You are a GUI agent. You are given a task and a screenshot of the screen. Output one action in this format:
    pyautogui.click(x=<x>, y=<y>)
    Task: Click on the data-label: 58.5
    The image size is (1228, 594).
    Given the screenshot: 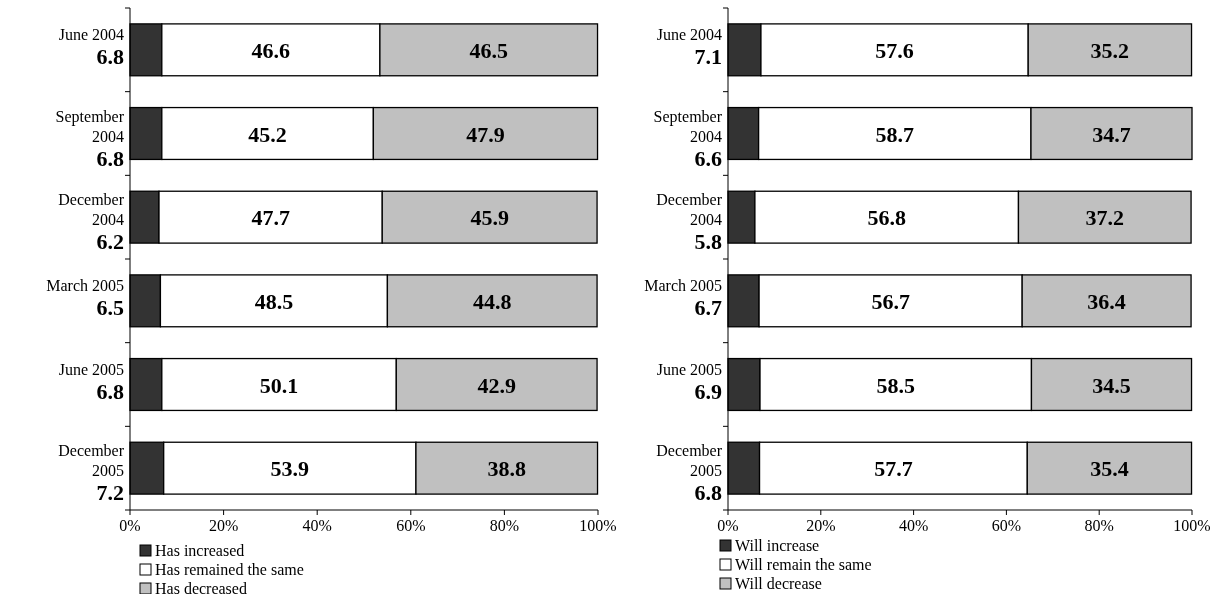 What is the action you would take?
    pyautogui.click(x=895, y=385)
    